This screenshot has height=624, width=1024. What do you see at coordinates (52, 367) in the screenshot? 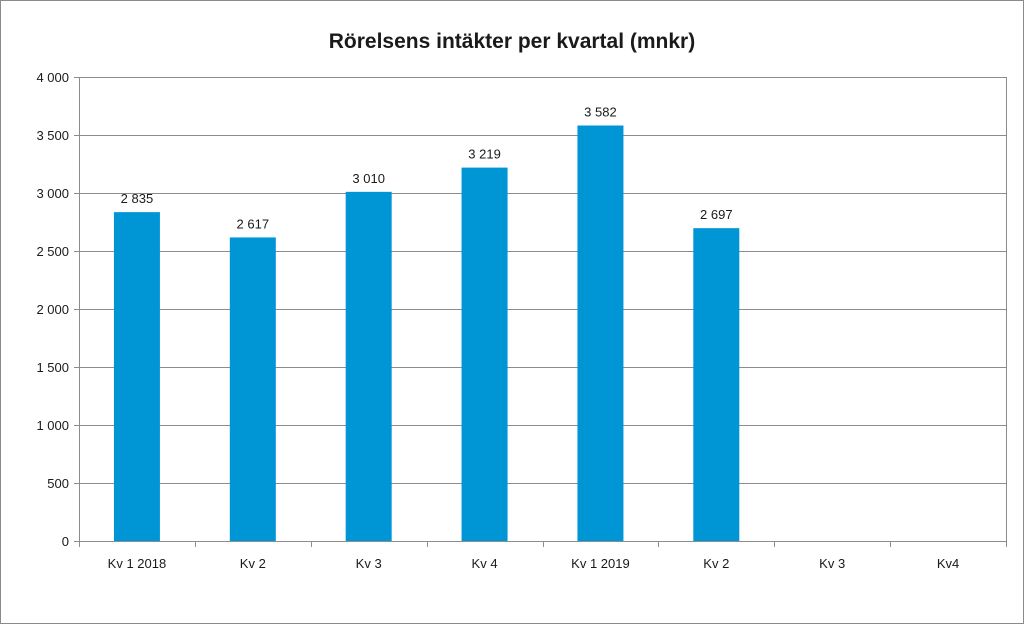
I see `y-tick-label: 1 500` at bounding box center [52, 367].